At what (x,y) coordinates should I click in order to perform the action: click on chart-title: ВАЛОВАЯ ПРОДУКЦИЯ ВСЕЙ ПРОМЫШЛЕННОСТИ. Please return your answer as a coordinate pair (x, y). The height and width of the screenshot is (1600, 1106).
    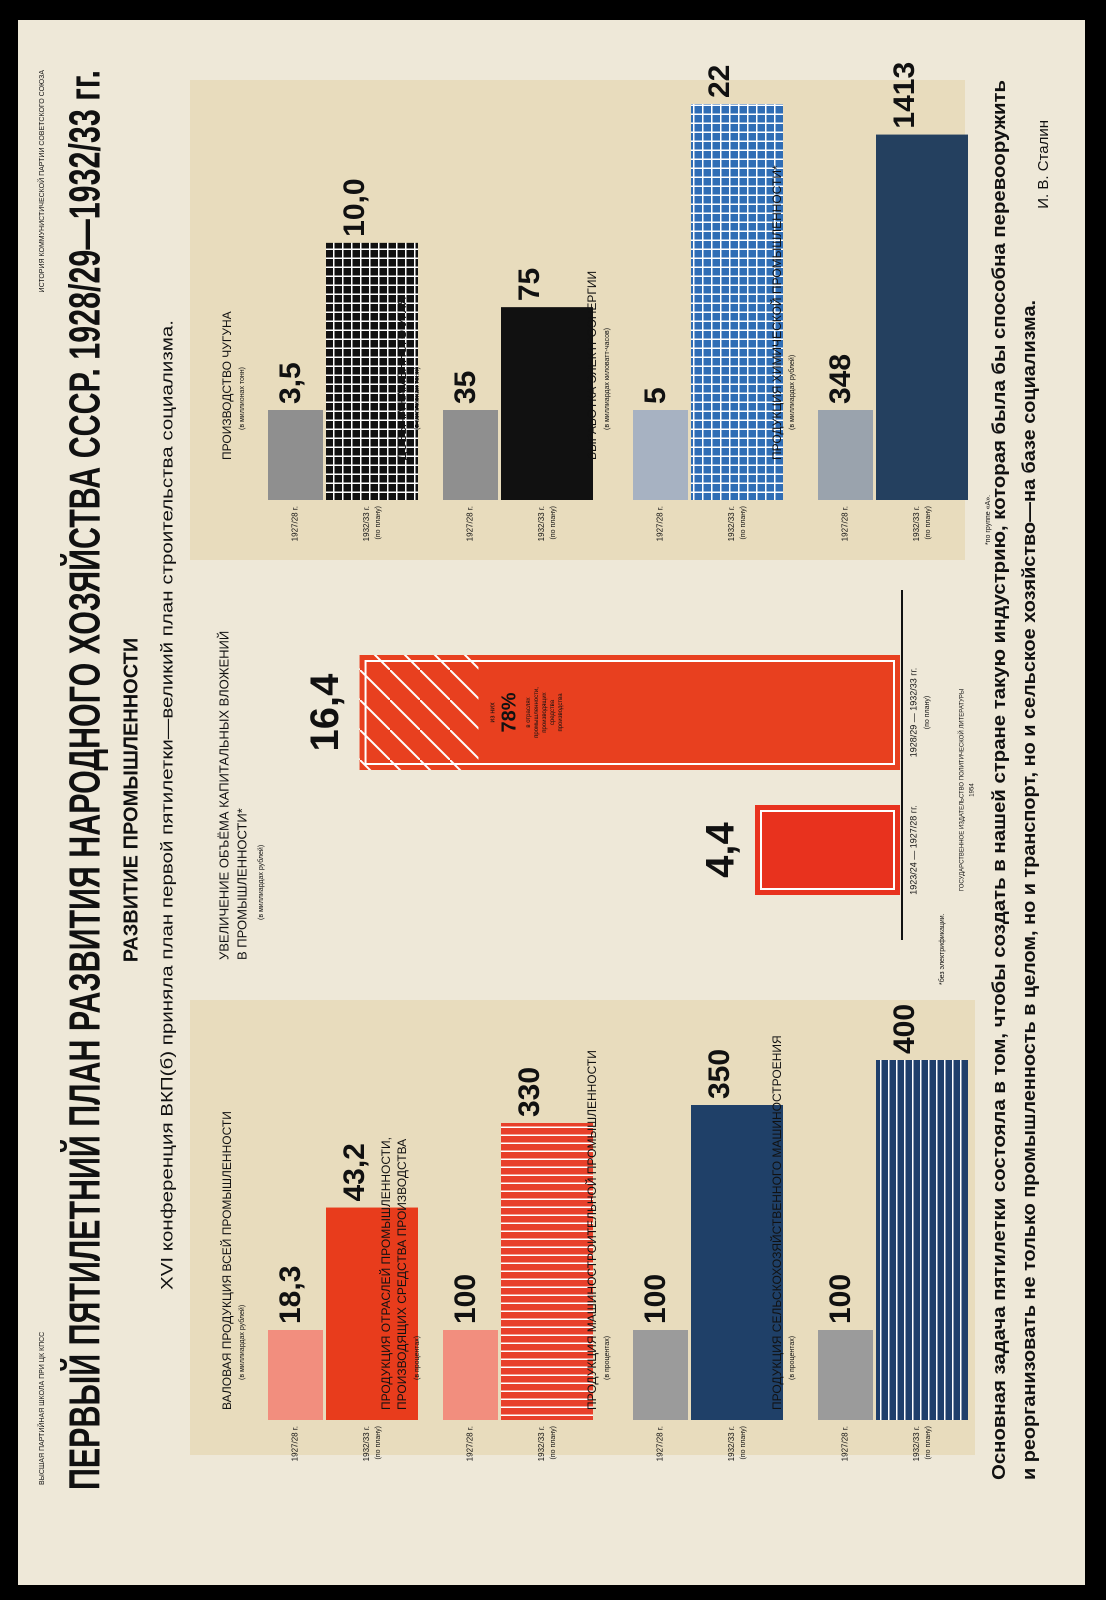
    Looking at the image, I should click on (226, 1260).